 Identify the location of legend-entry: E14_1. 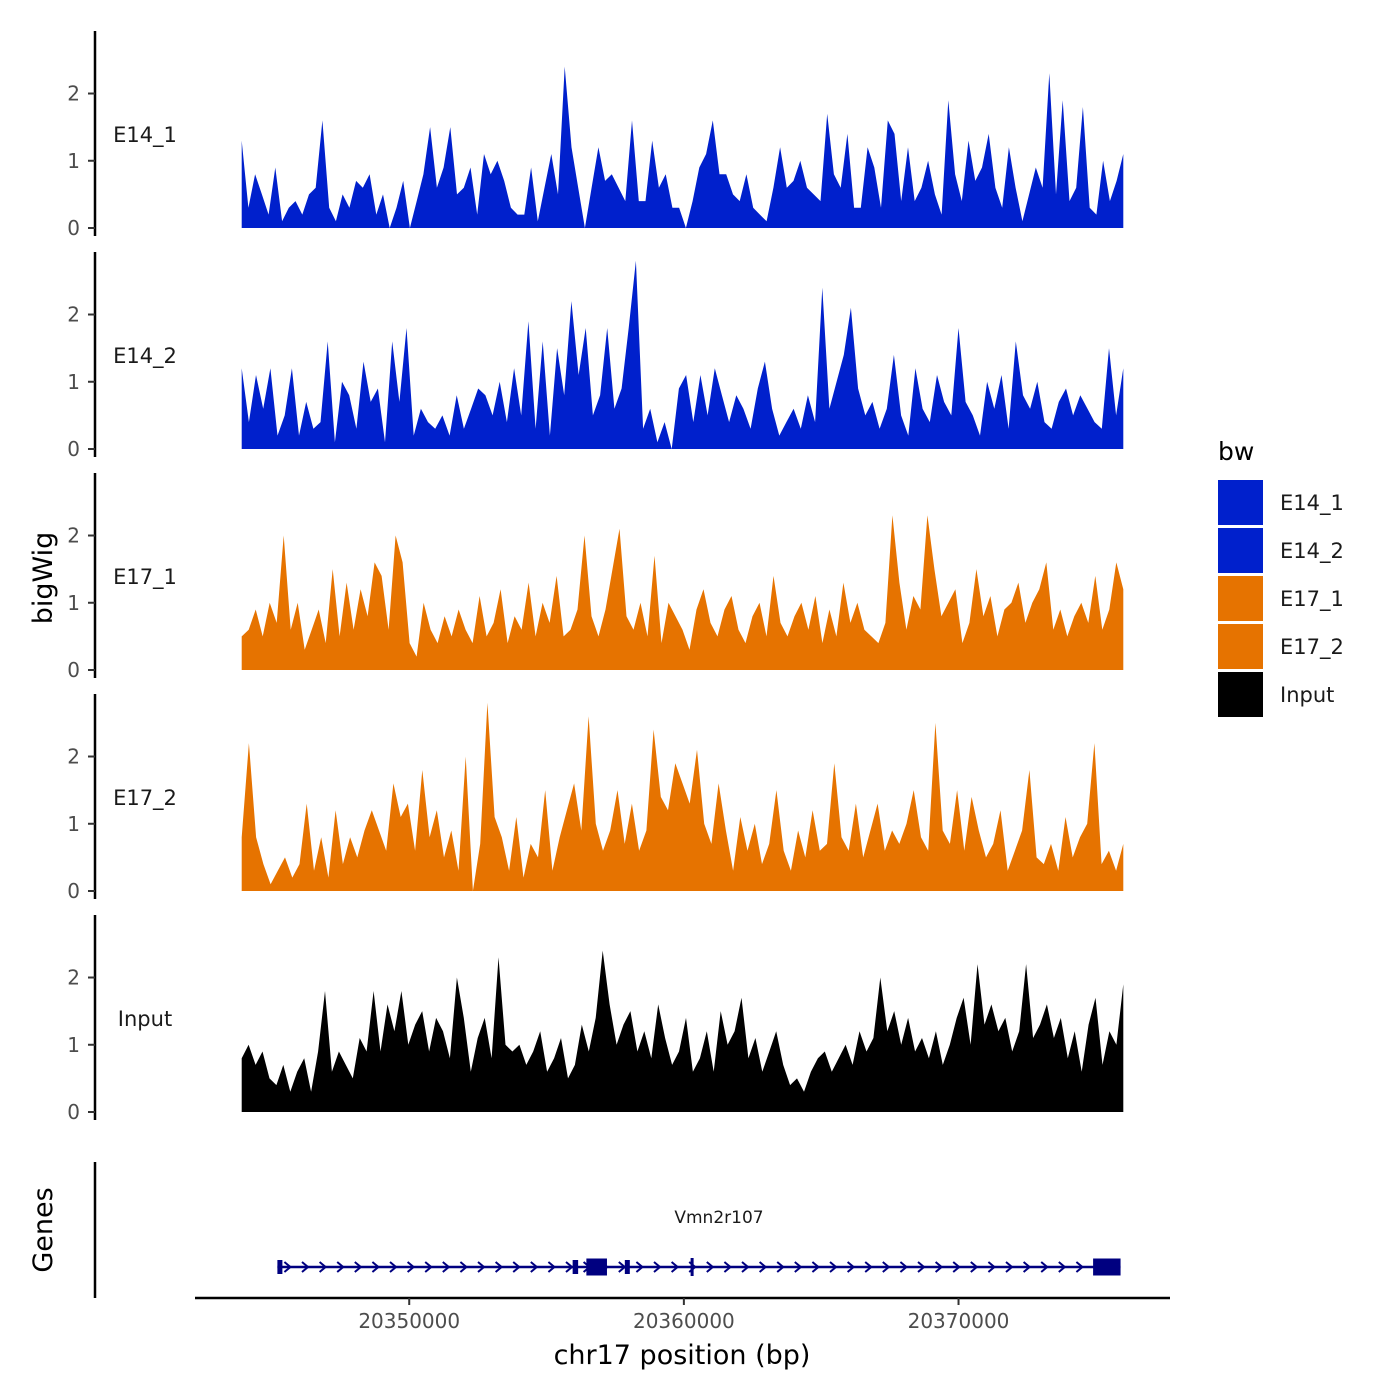
(1281, 502).